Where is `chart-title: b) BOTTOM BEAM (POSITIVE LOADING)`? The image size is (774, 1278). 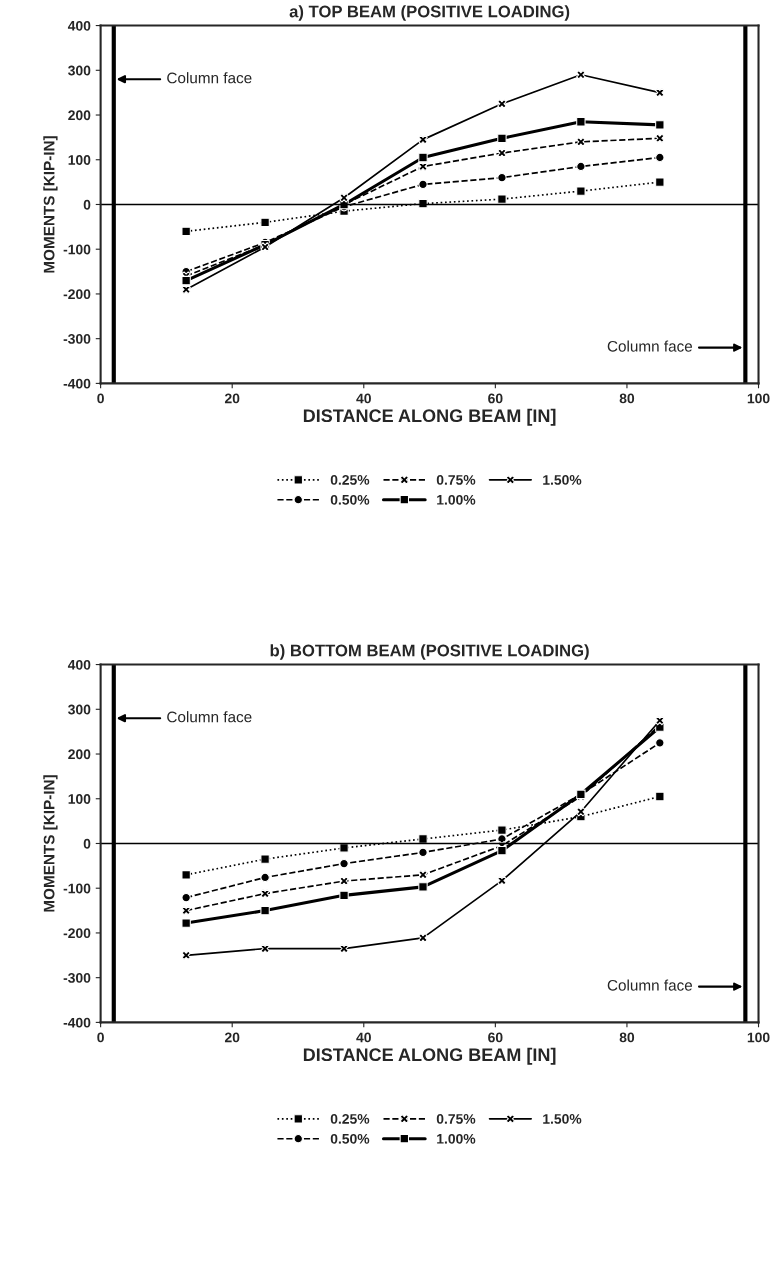 chart-title: b) BOTTOM BEAM (POSITIVE LOADING) is located at coordinates (429, 652).